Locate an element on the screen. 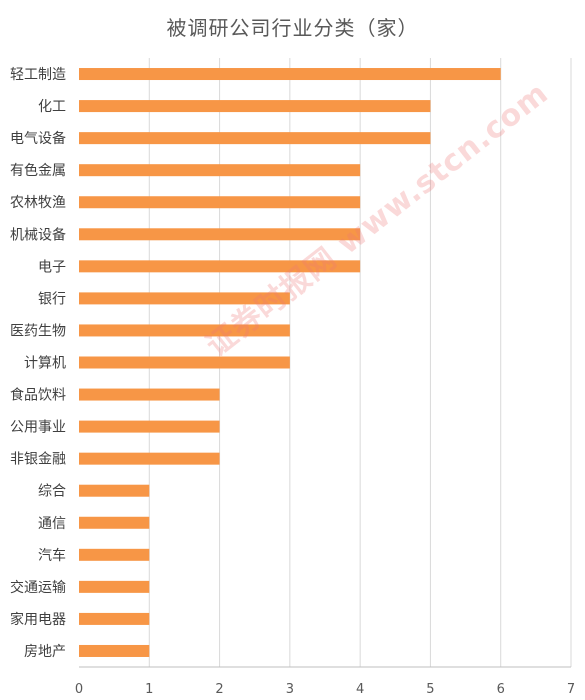  category-label: 电子 is located at coordinates (52, 267).